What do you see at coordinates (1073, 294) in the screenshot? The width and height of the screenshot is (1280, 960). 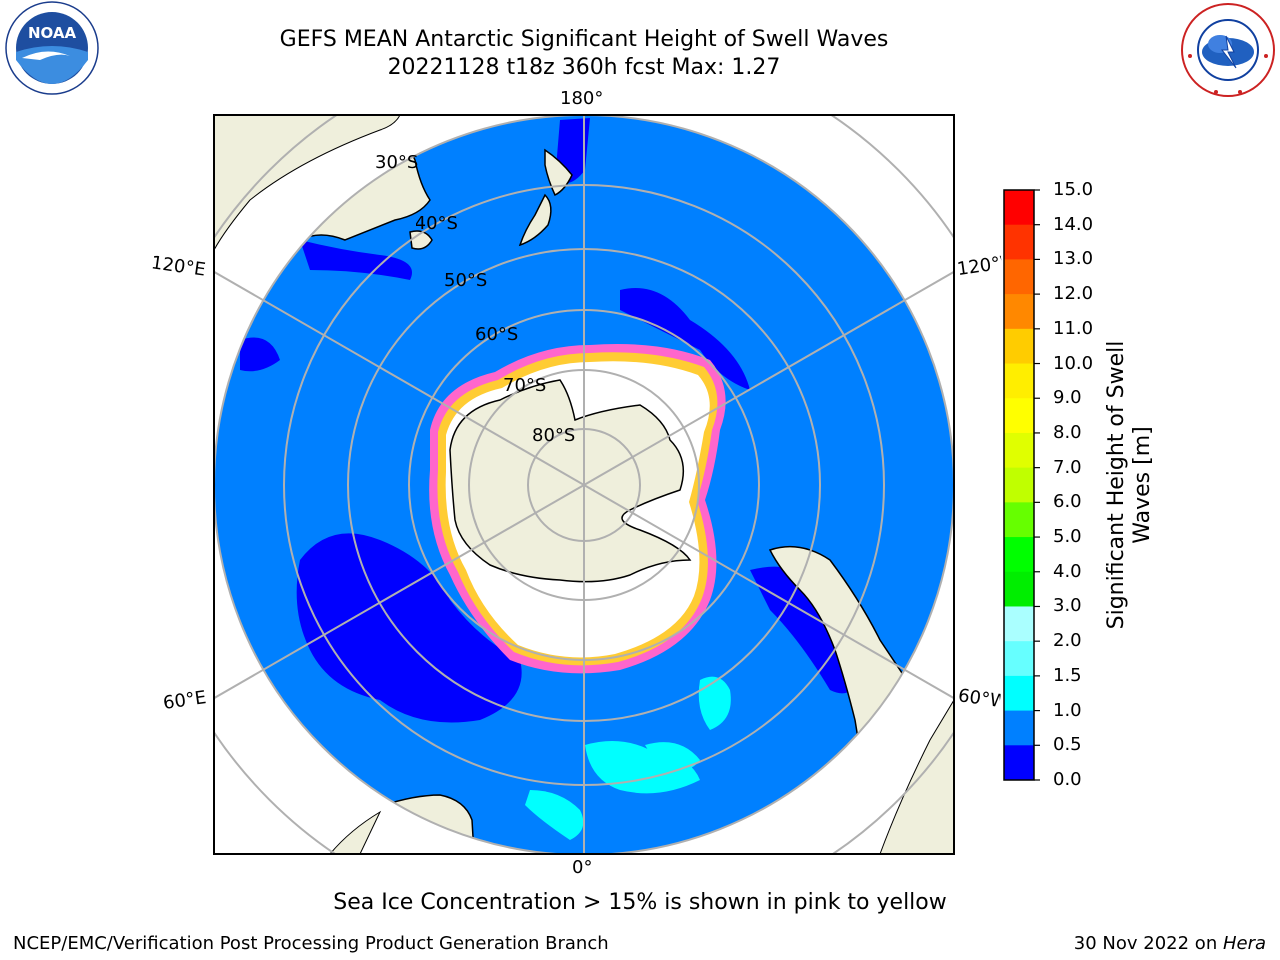 I see `colorbar-tick-label: 12.0` at bounding box center [1073, 294].